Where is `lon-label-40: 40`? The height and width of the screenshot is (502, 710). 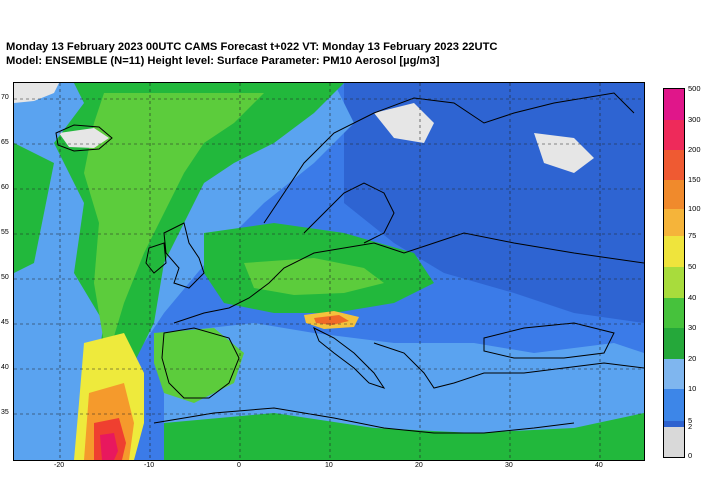 lon-label-40: 40 is located at coordinates (599, 465).